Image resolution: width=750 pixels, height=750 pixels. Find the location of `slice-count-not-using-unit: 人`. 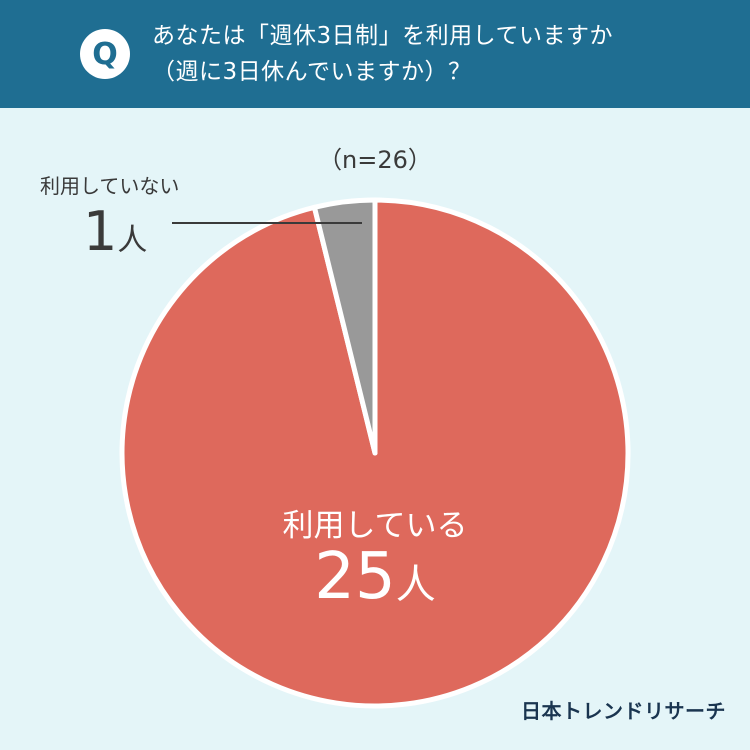

slice-count-not-using-unit: 人 is located at coordinates (132, 240).